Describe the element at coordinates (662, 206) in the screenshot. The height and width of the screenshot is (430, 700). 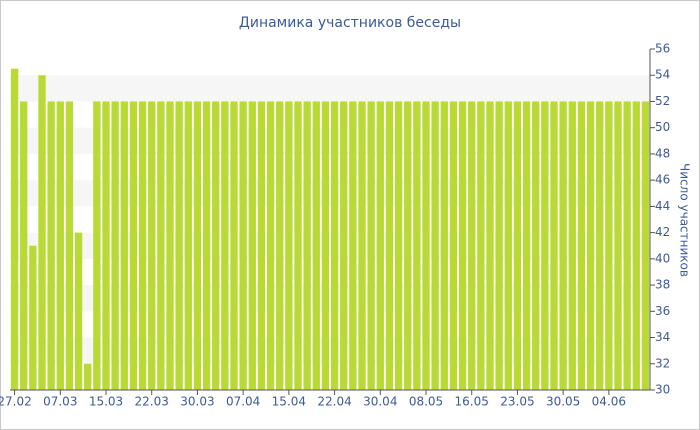
I see `y-tick-label: 44` at that location.